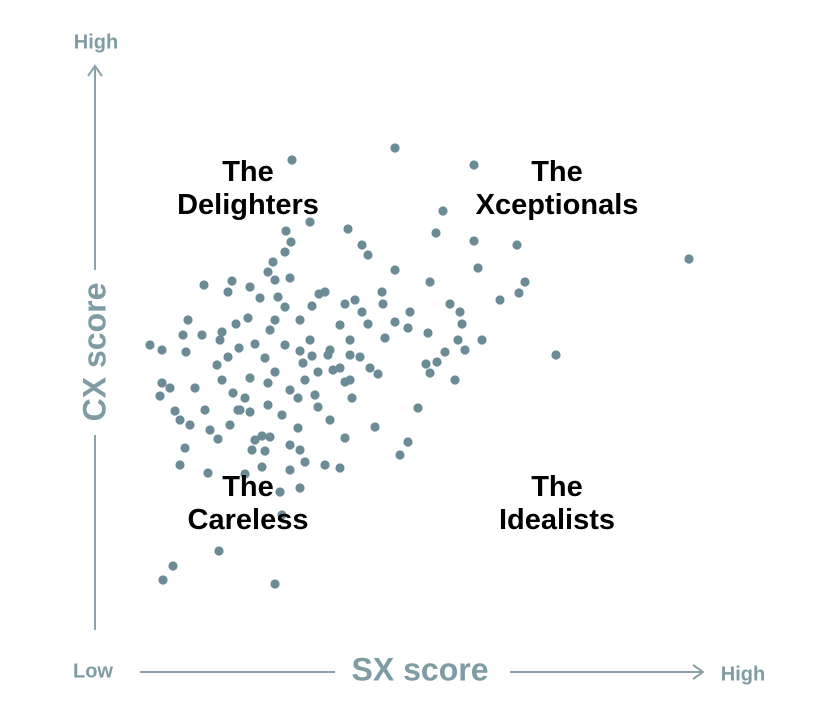 This screenshot has width=826, height=710. Describe the element at coordinates (93, 671) in the screenshot. I see `x-axis-low: Low` at that location.